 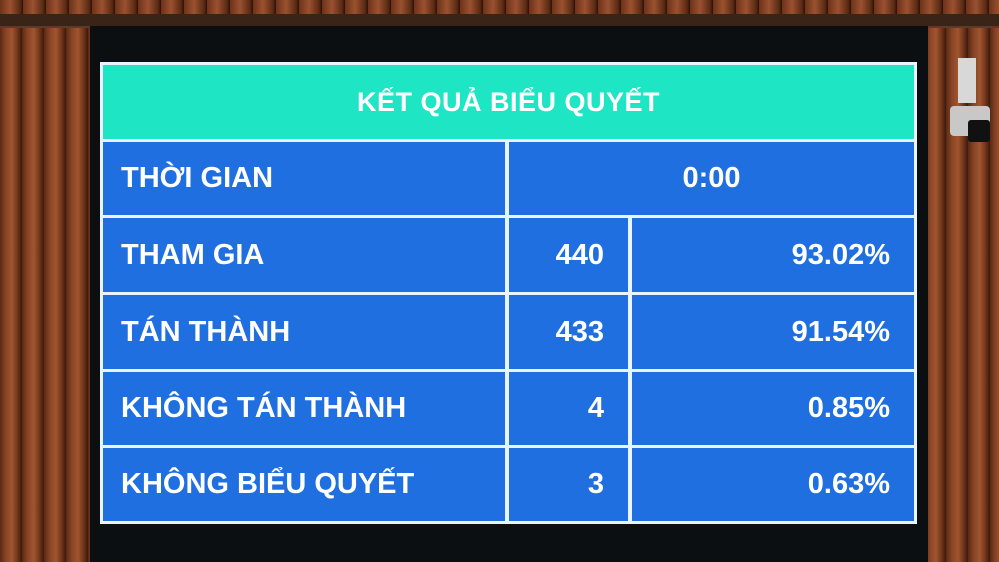 What do you see at coordinates (568, 255) in the screenshot?
I see `row-count: 440` at bounding box center [568, 255].